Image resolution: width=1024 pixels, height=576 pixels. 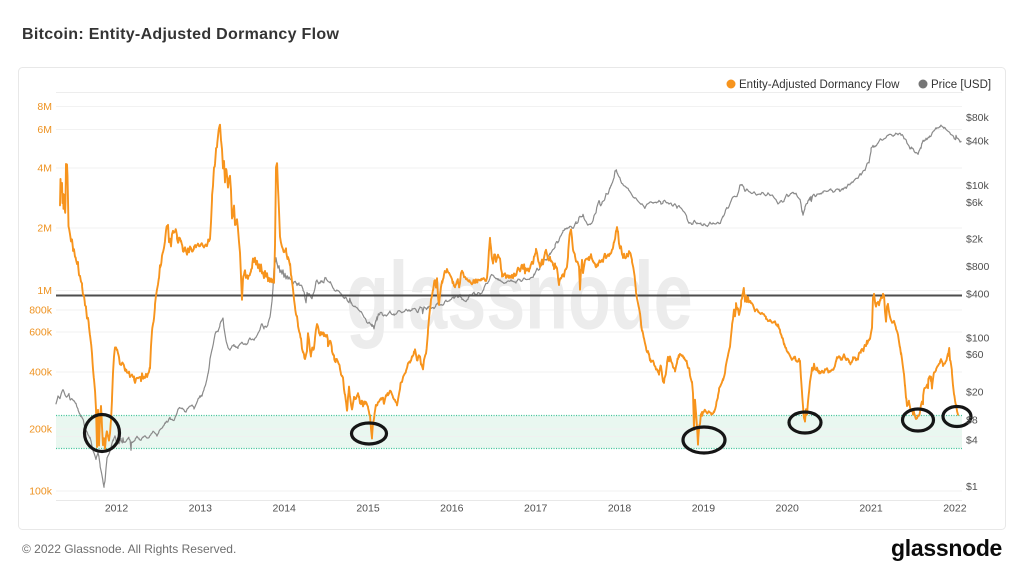 I want to click on svg-text: $10k, so click(x=978, y=186).